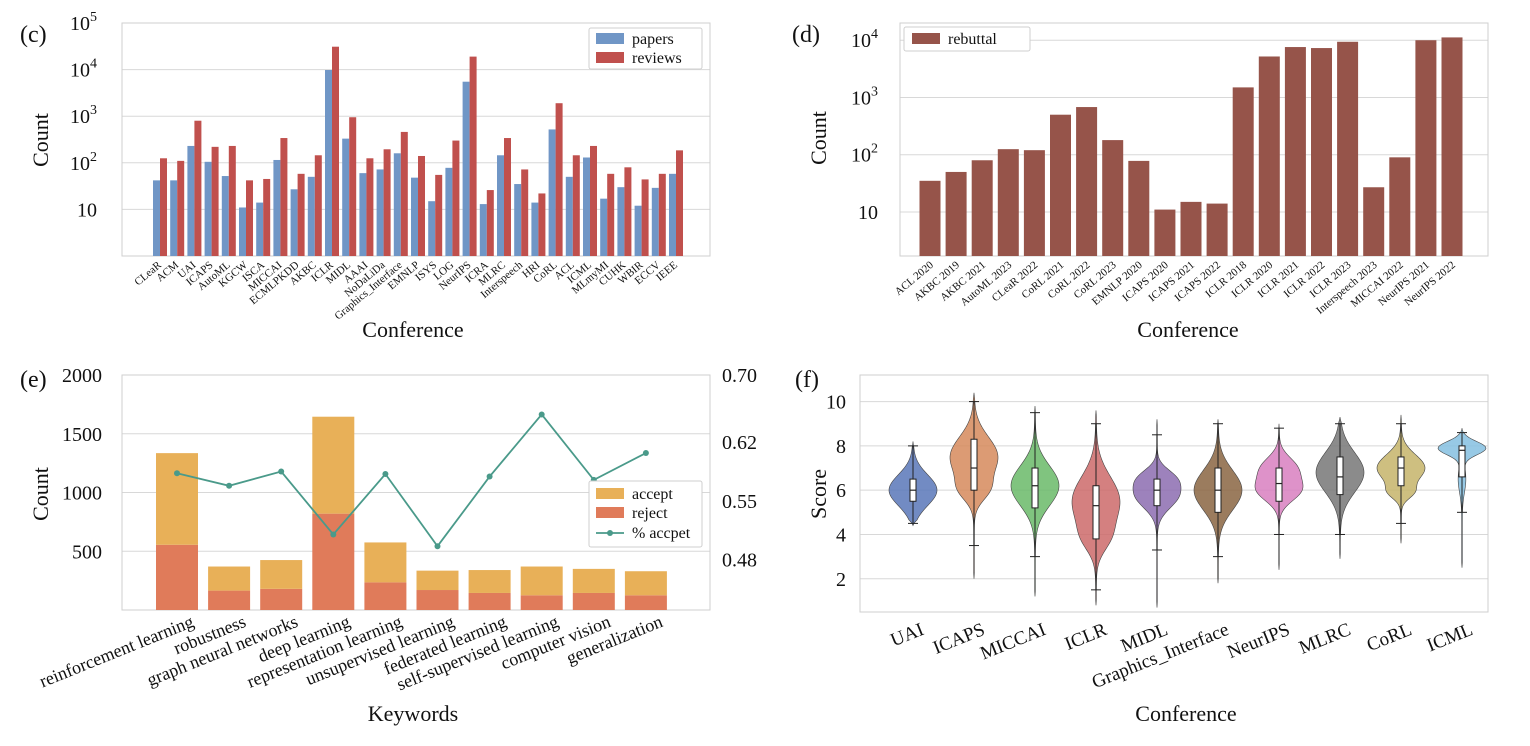  Describe the element at coordinates (1401, 471) in the screenshot. I see `iqr-box-CoRL` at that location.